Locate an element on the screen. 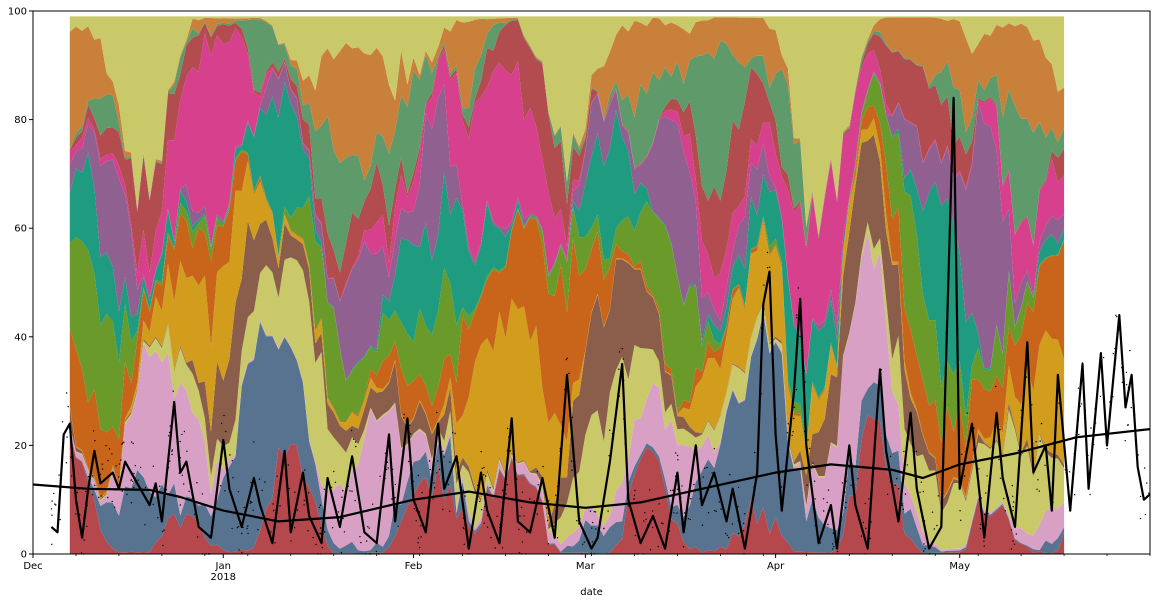  x-tick-label: May is located at coordinates (959, 566).